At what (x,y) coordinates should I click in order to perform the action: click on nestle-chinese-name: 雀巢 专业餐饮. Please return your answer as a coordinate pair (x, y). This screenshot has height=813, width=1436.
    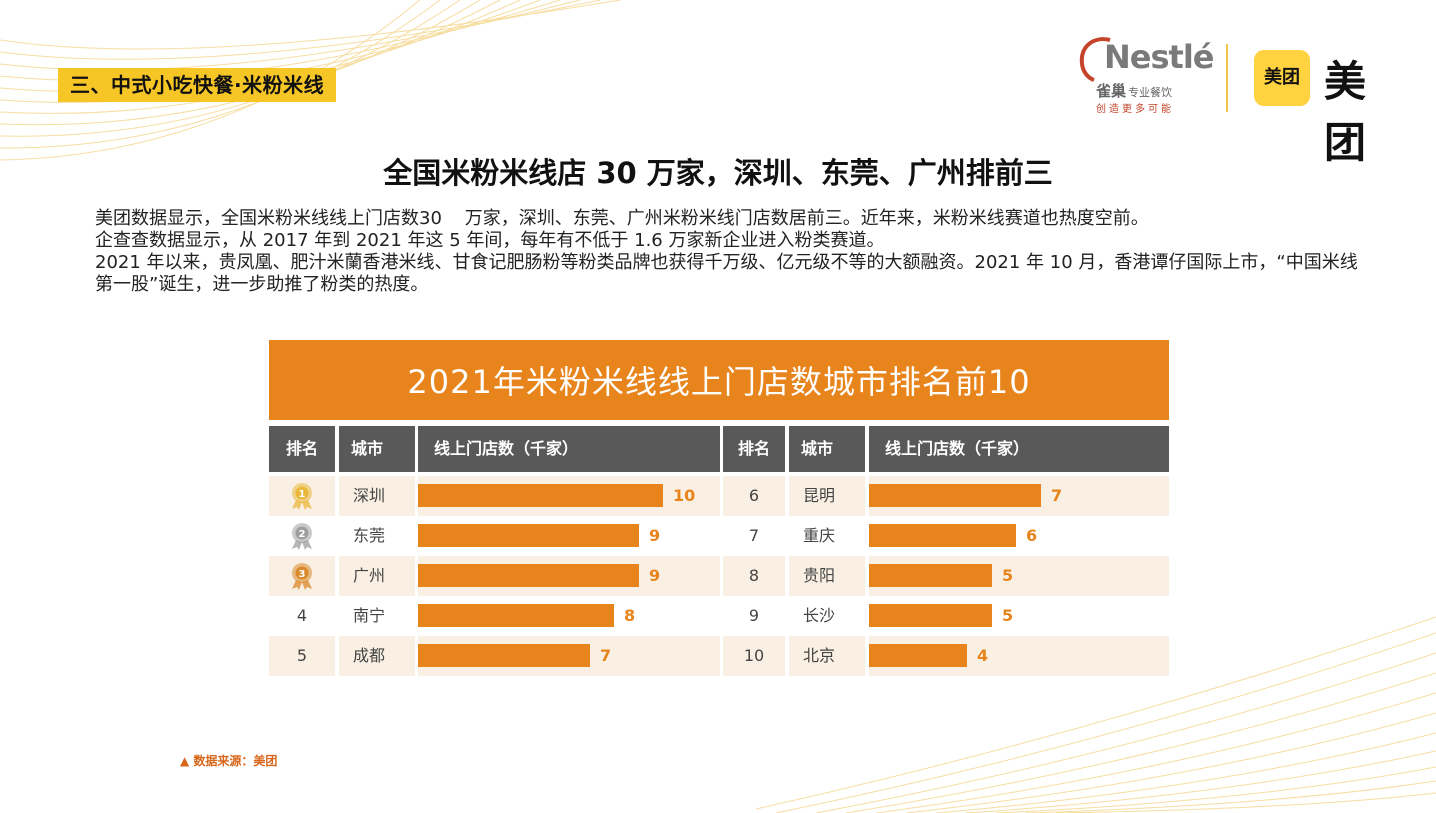
    Looking at the image, I should click on (1134, 90).